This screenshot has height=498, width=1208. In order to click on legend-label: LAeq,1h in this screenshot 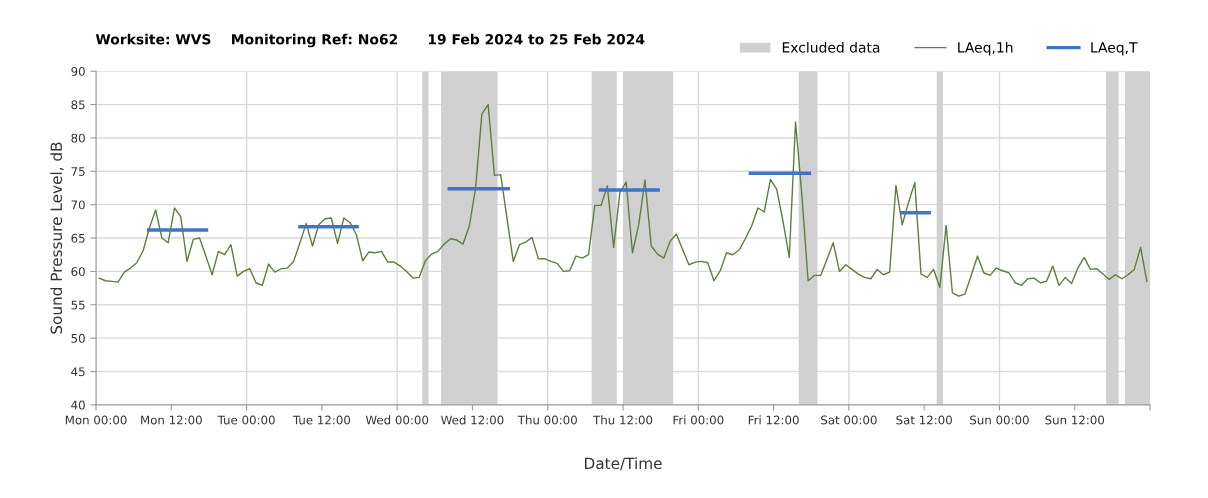, I will do `click(985, 48)`.